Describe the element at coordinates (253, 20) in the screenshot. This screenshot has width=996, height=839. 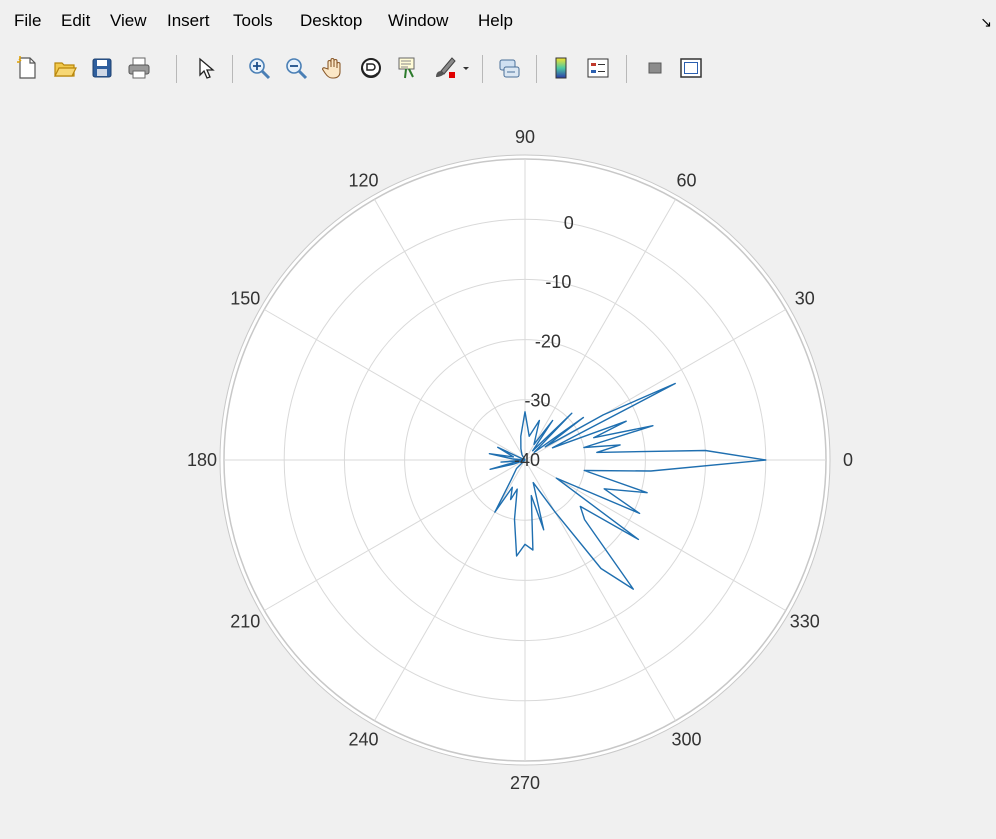
I see `menu-tools: Tools` at that location.